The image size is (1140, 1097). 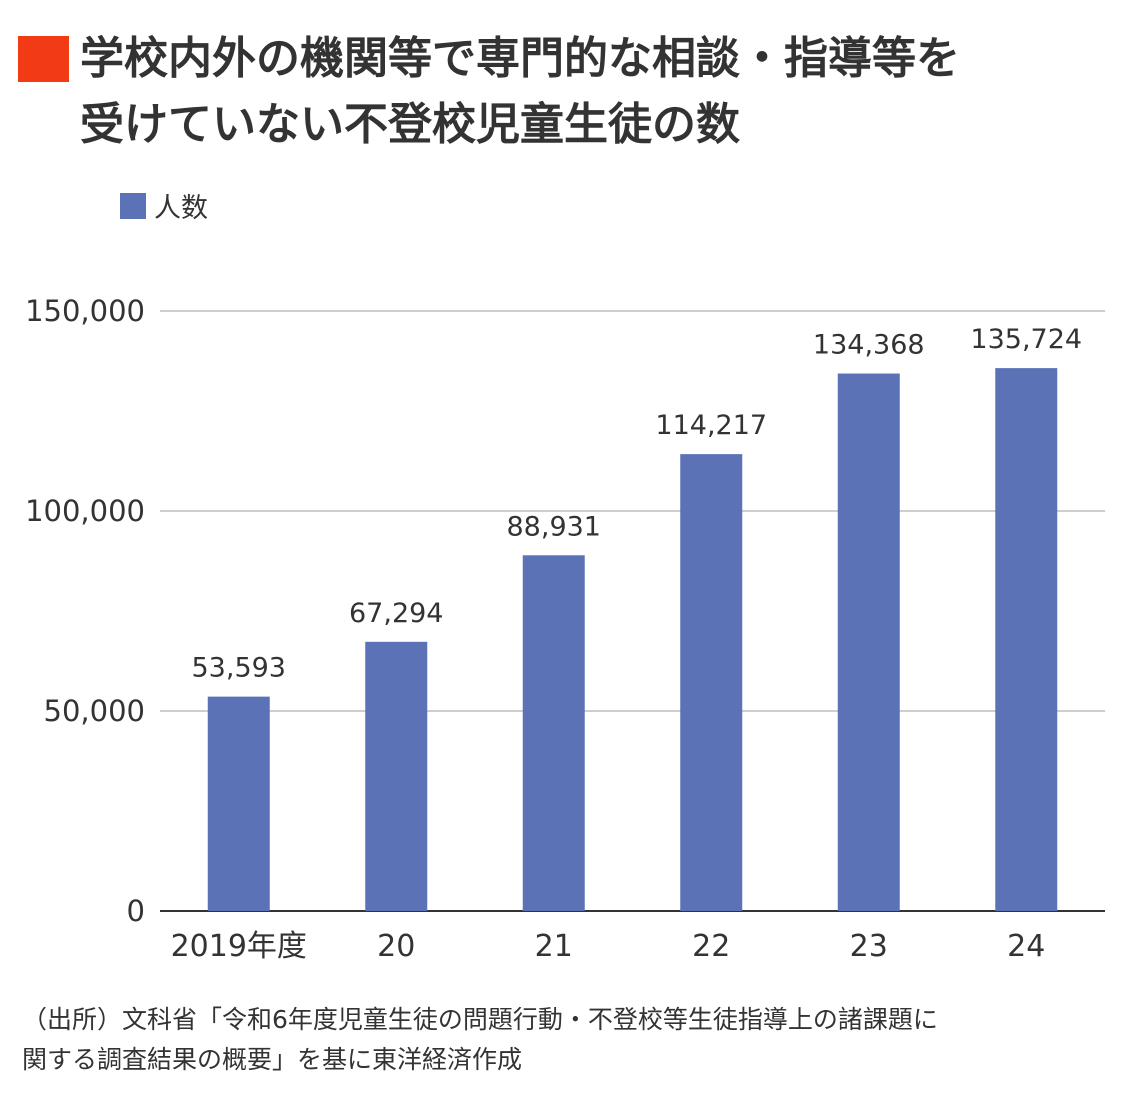 I want to click on chart-title: 学校内外の機関等で専門的な相談・指導等を 受けていない不登校児童生徒の数, so click(x=520, y=91).